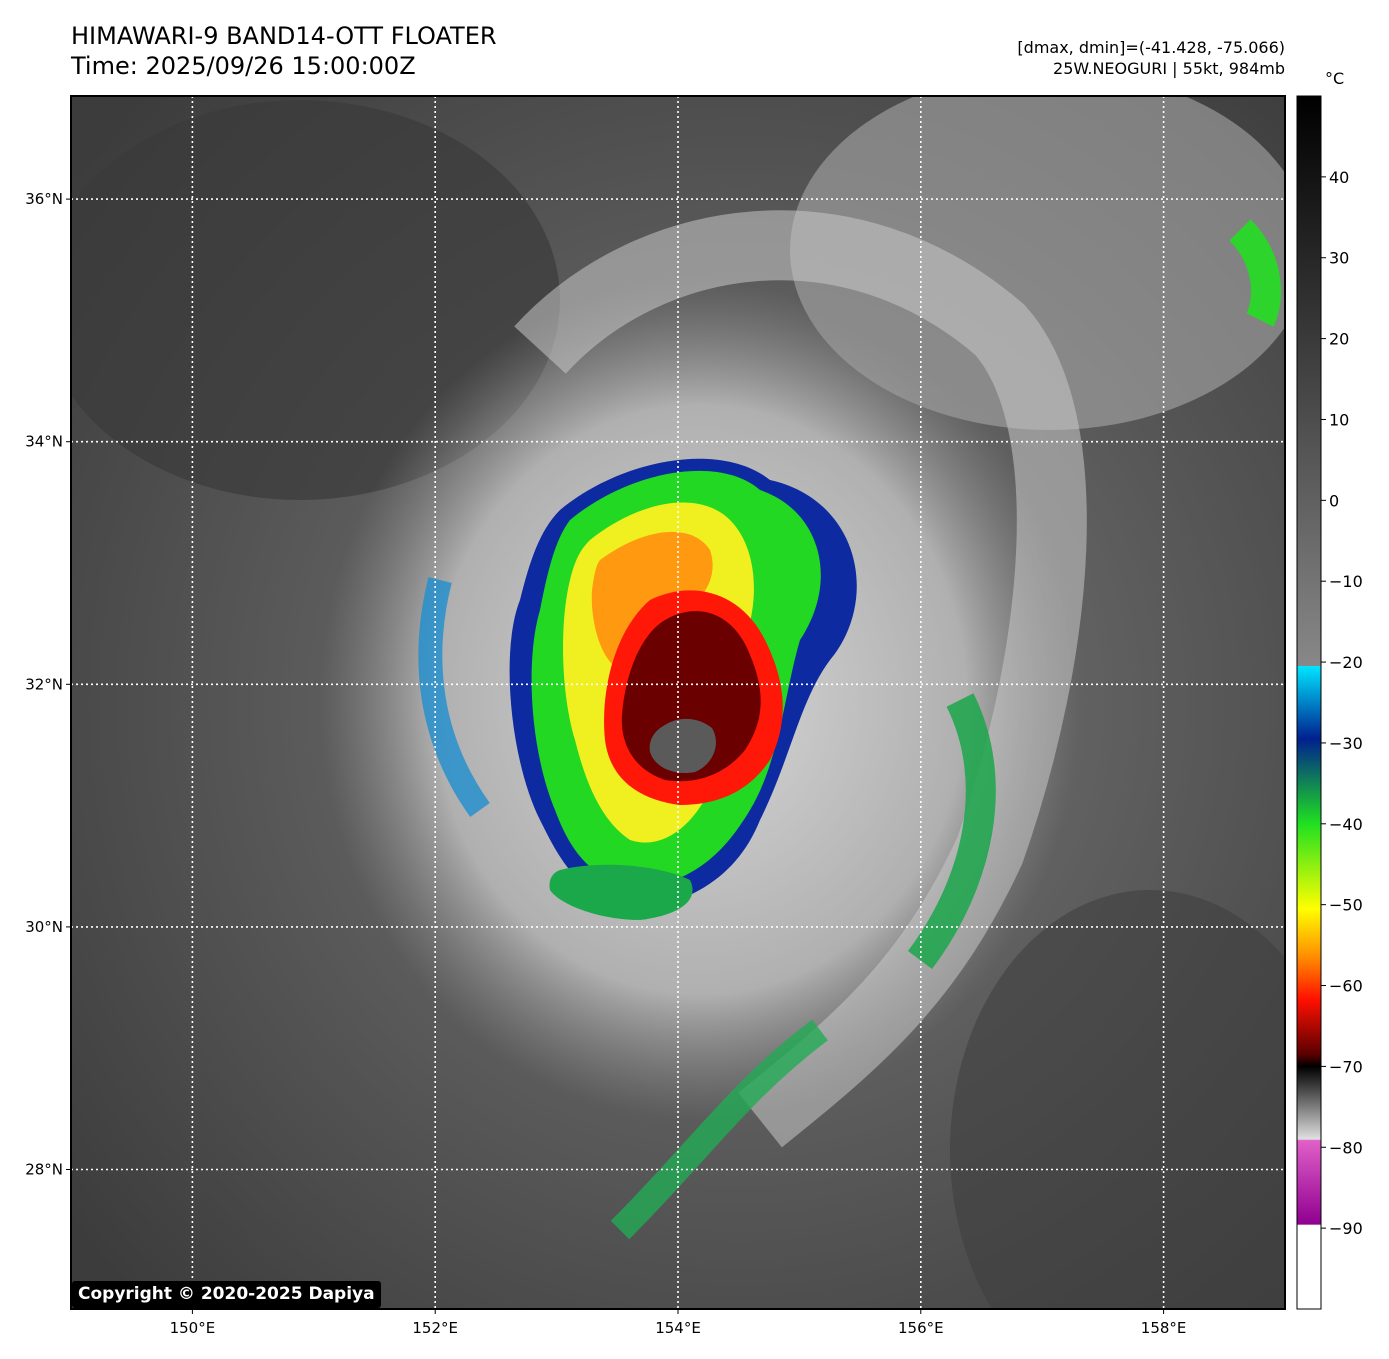 This screenshot has width=1389, height=1359. Describe the element at coordinates (1346, 1147) in the screenshot. I see `colorbar-tick-label: −80` at that location.